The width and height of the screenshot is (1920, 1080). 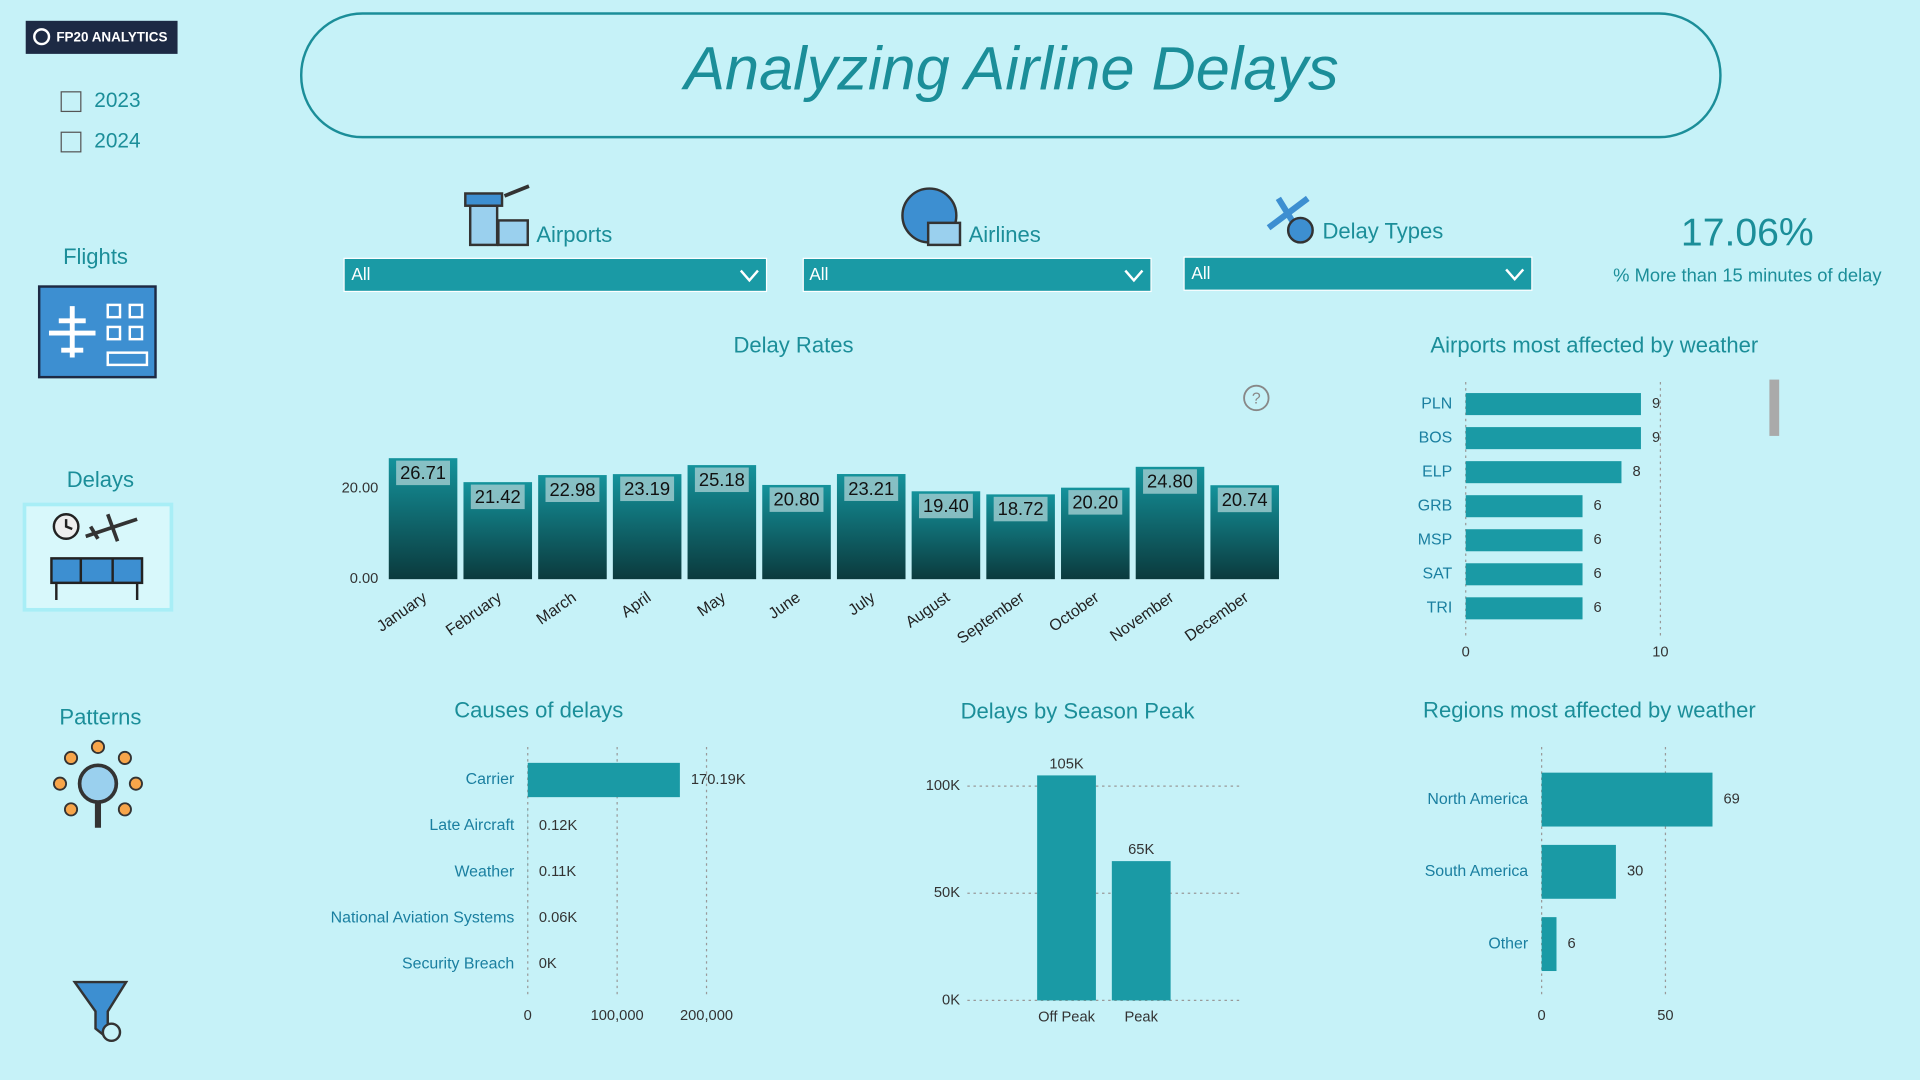 I want to click on data-label: 19.40, so click(x=946, y=505).